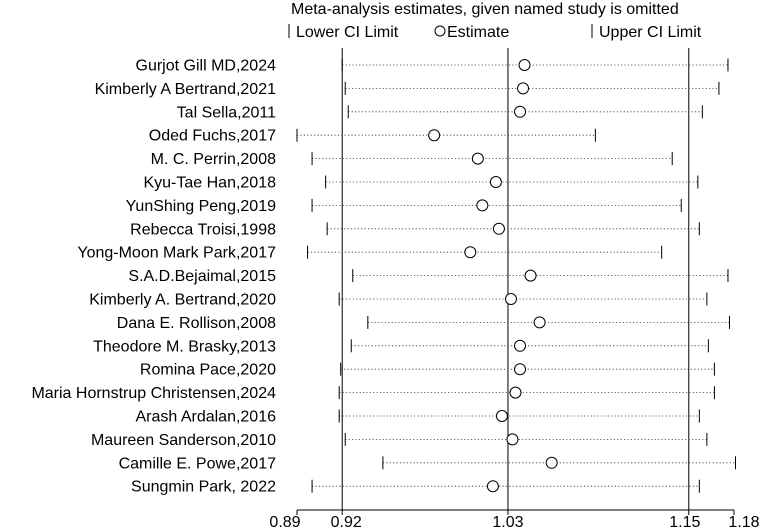 The image size is (762, 529). Describe the element at coordinates (184, 346) in the screenshot. I see `study-label: Theodore M. Brasky,2013` at that location.